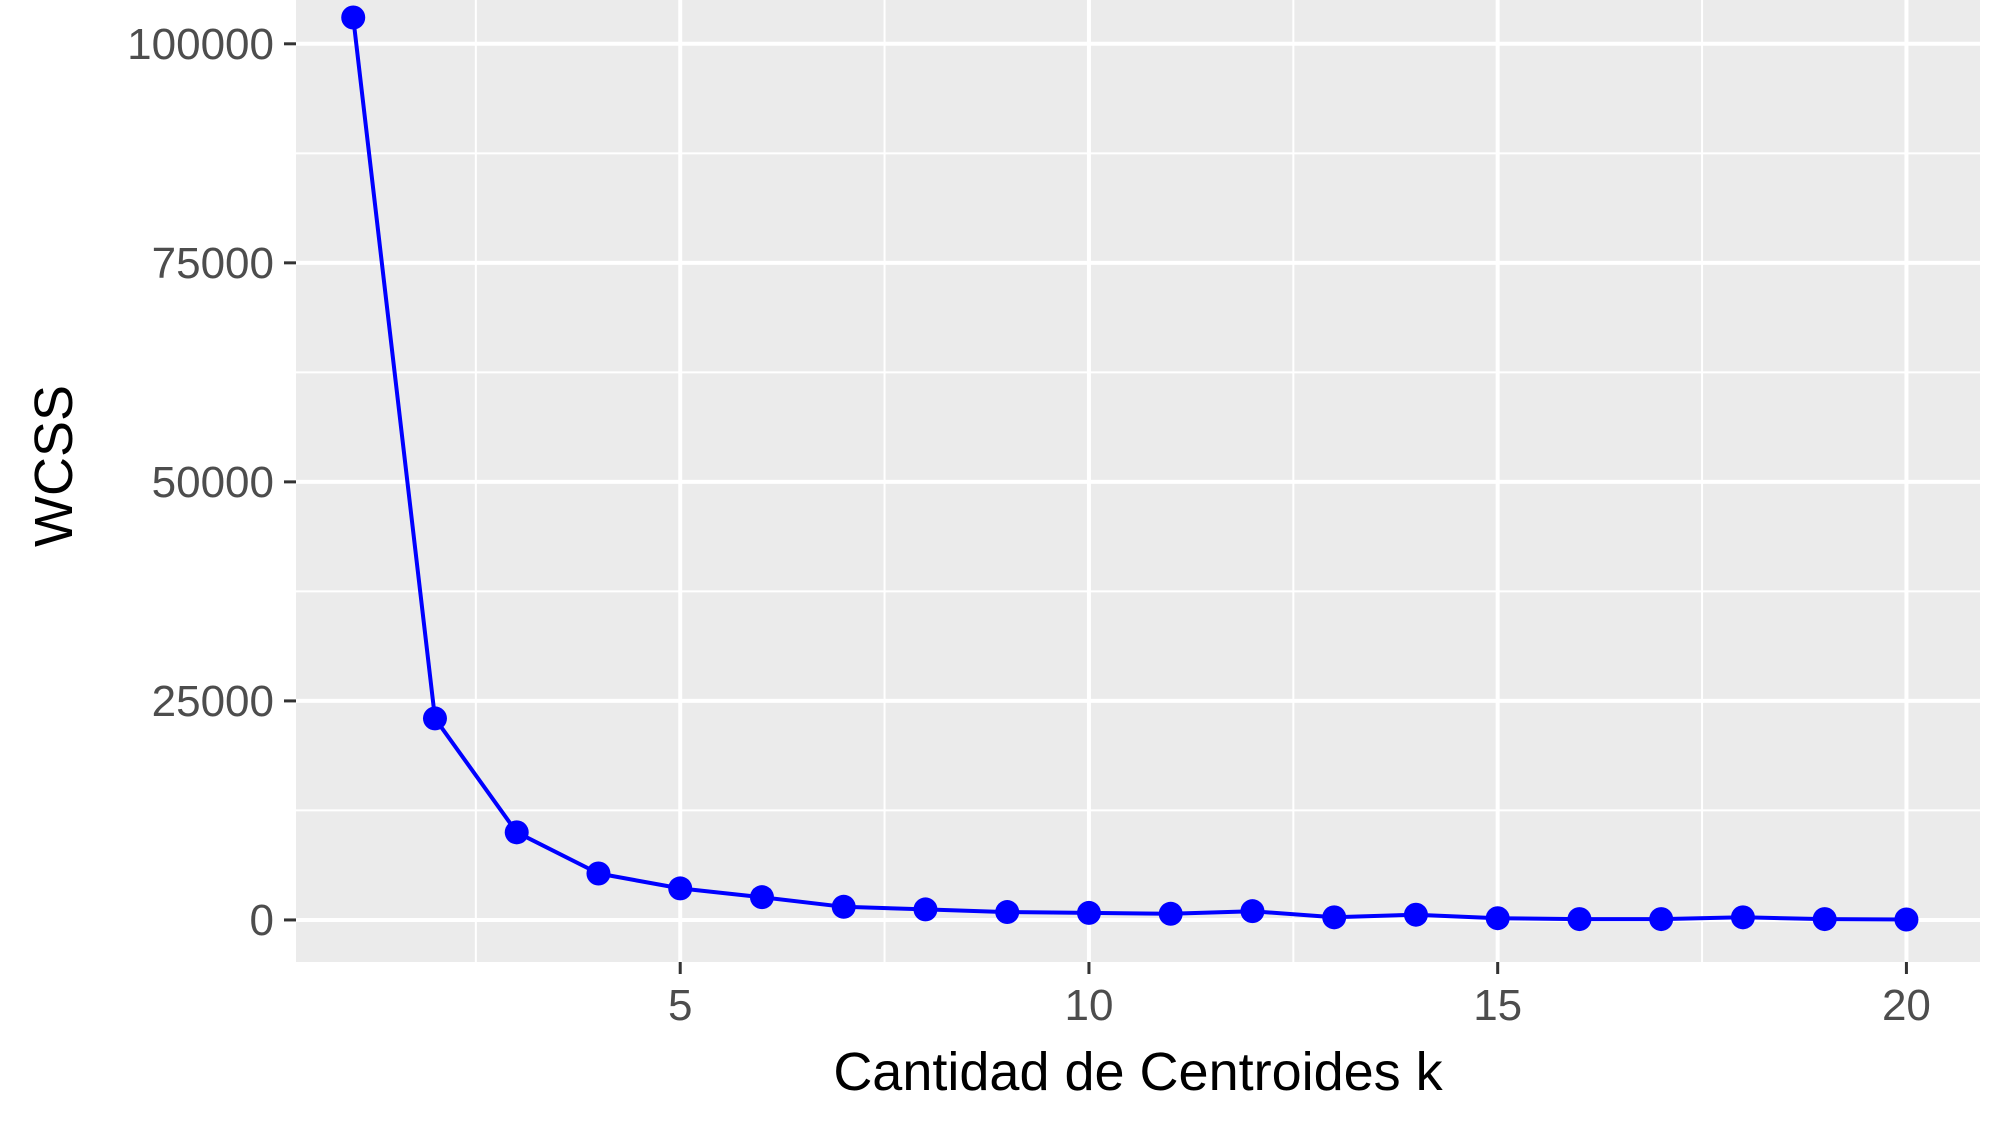 This screenshot has height=1125, width=2000. Describe the element at coordinates (1088, 1005) in the screenshot. I see `x-tick-label: 10` at that location.